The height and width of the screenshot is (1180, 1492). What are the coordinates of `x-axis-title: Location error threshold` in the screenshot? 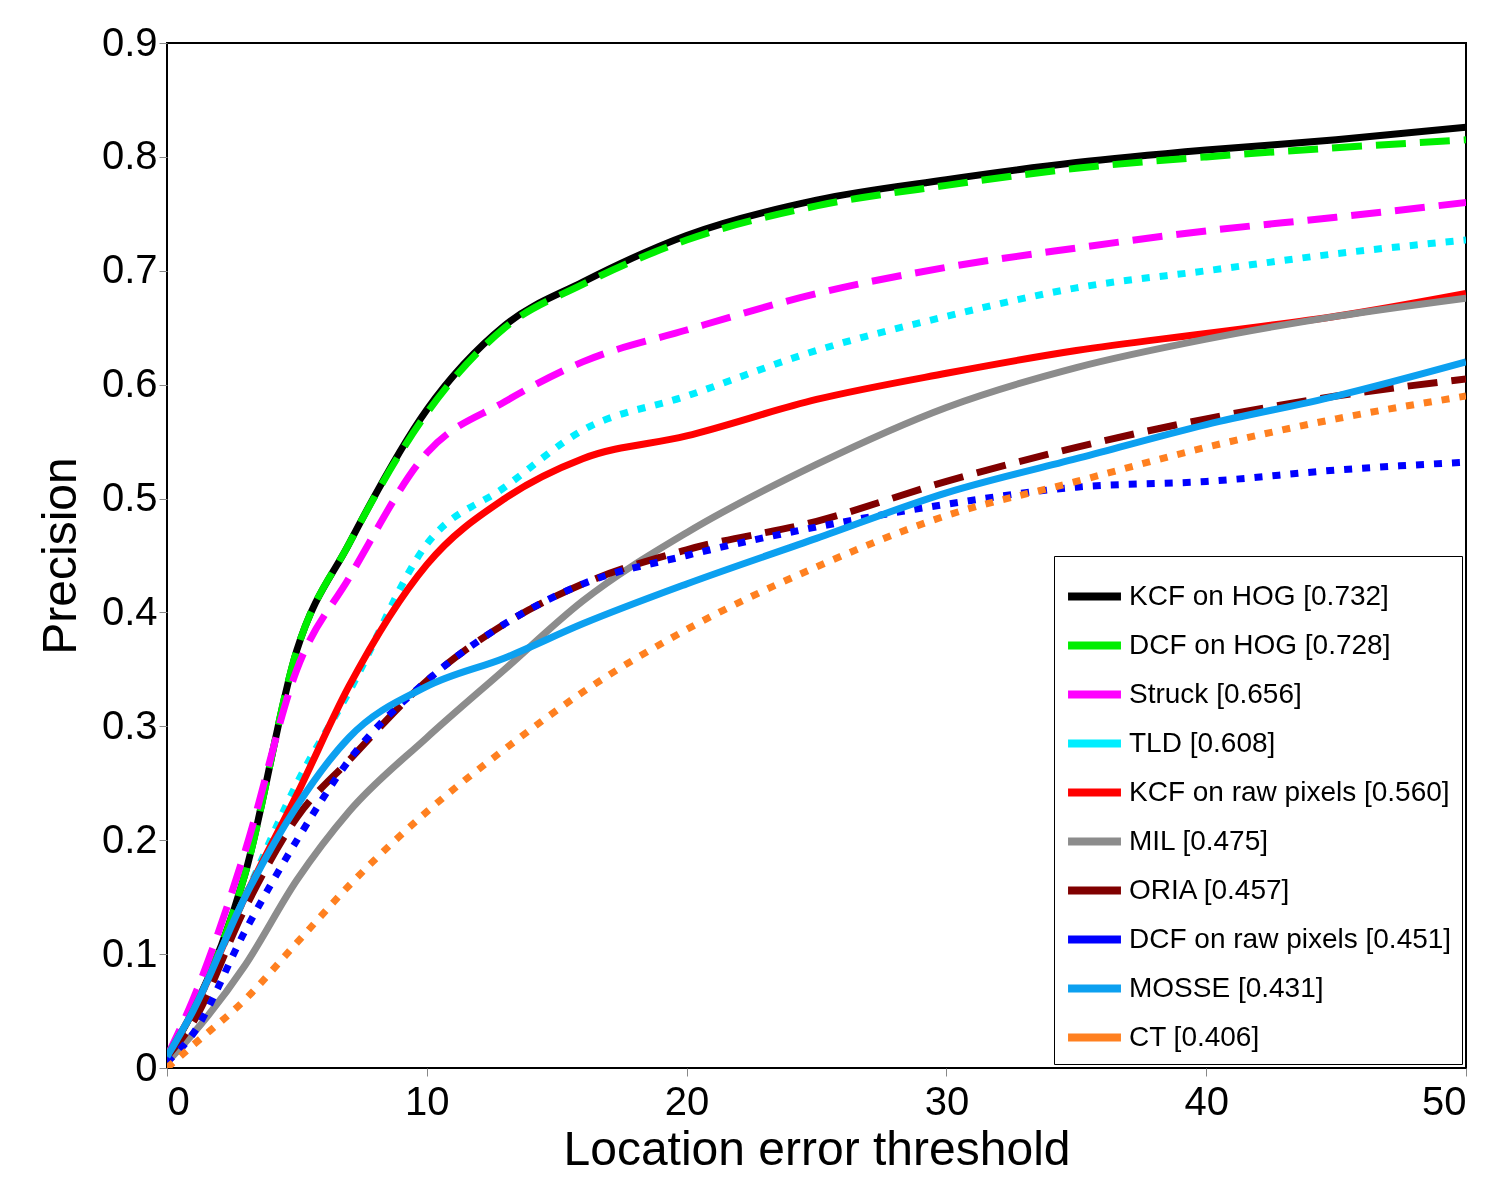 It's located at (817, 1148).